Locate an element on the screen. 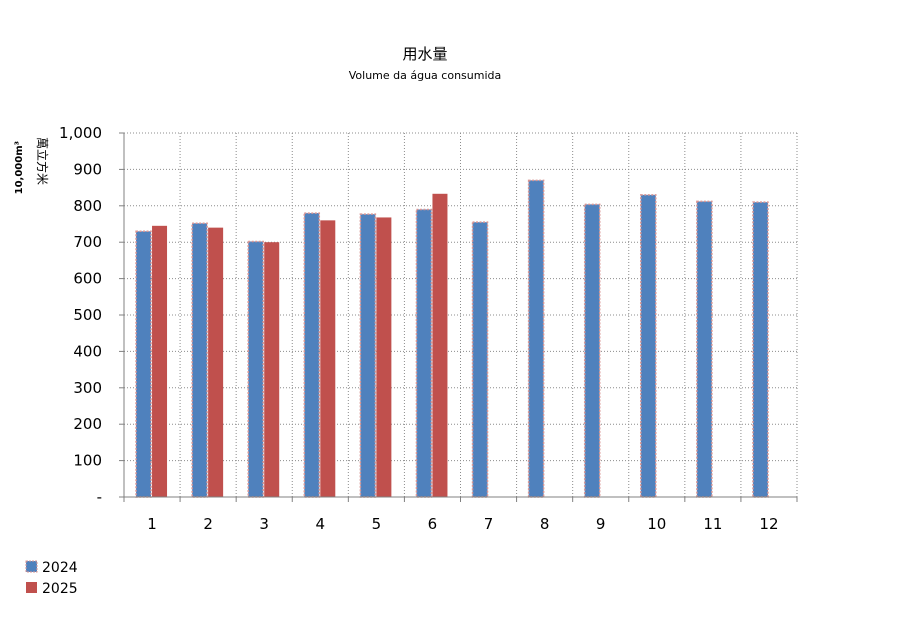 This screenshot has height=637, width=901. x-tick-label-5: 5 is located at coordinates (377, 524).